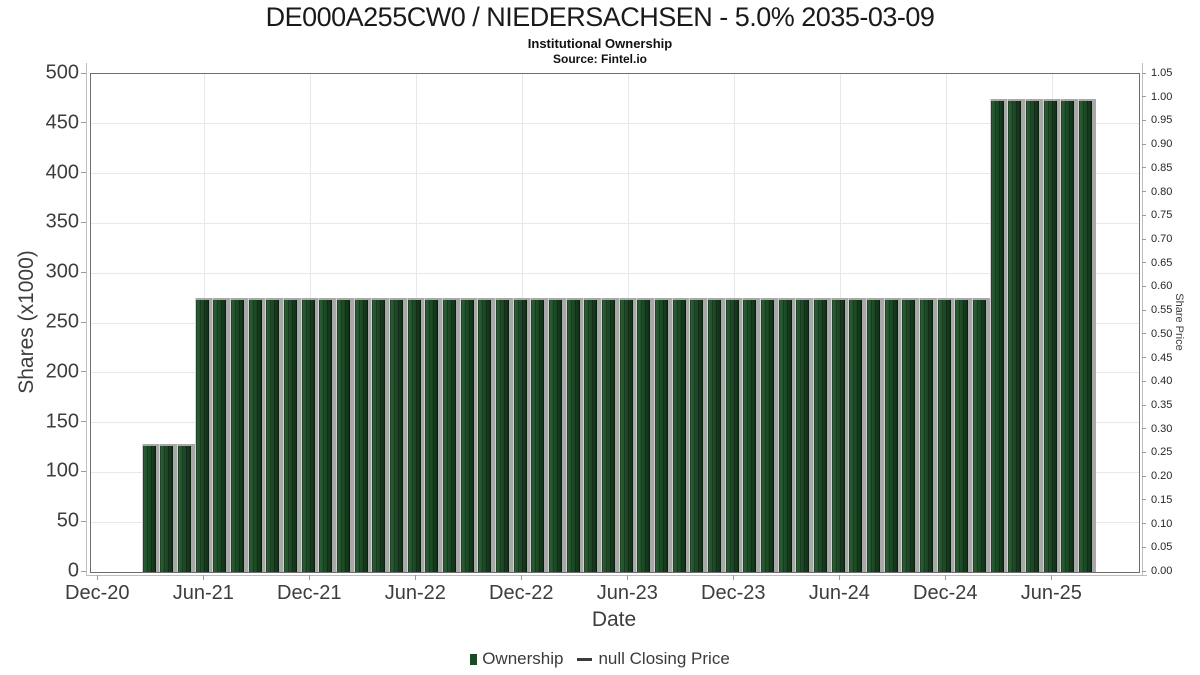  Describe the element at coordinates (86, 319) in the screenshot. I see `y-axis-line-left` at that location.